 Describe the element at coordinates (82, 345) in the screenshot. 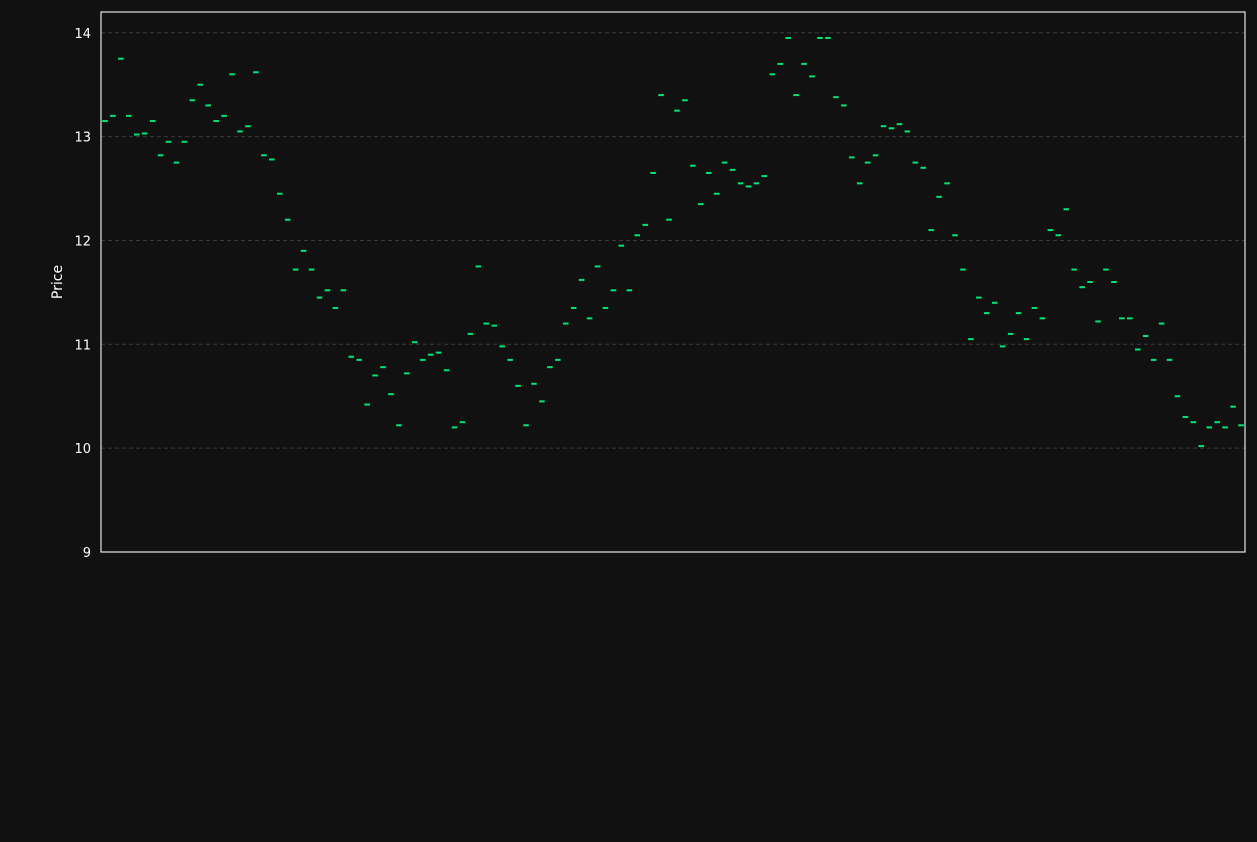

I see `price-tick-label: 11` at that location.